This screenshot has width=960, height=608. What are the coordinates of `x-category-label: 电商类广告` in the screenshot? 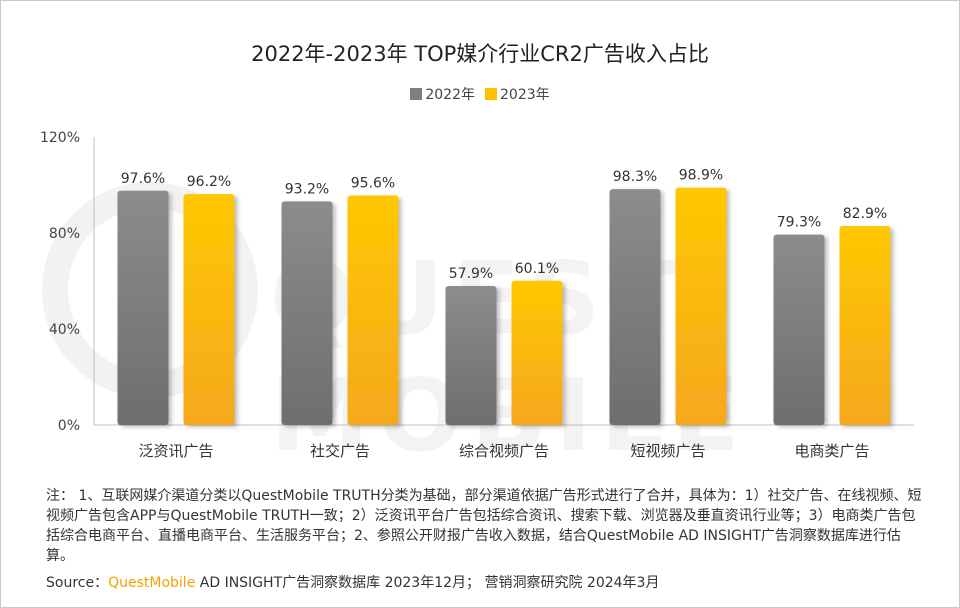 It's located at (831, 451).